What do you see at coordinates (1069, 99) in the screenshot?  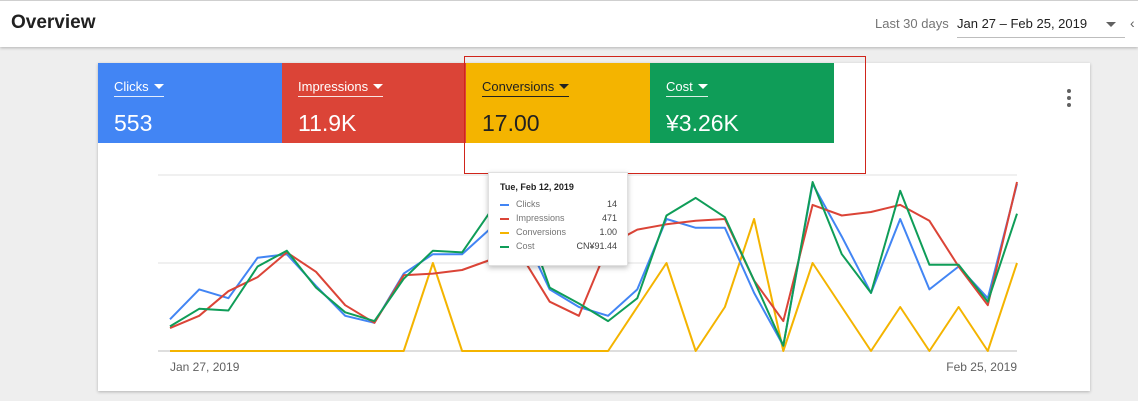 I see `more-vert-icon` at bounding box center [1069, 99].